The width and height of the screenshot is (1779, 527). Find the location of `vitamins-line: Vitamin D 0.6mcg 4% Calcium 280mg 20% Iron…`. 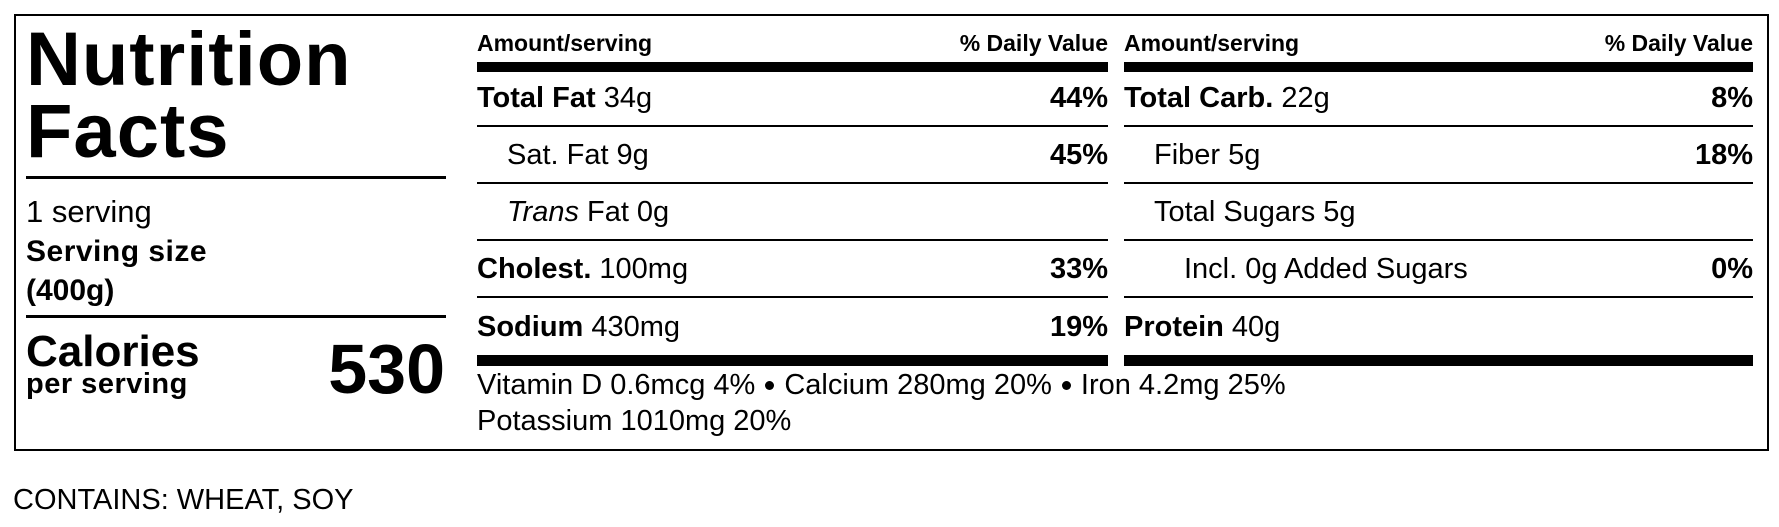

vitamins-line: Vitamin D 0.6mcg 4% Calcium 280mg 20% Iron… is located at coordinates (881, 385).